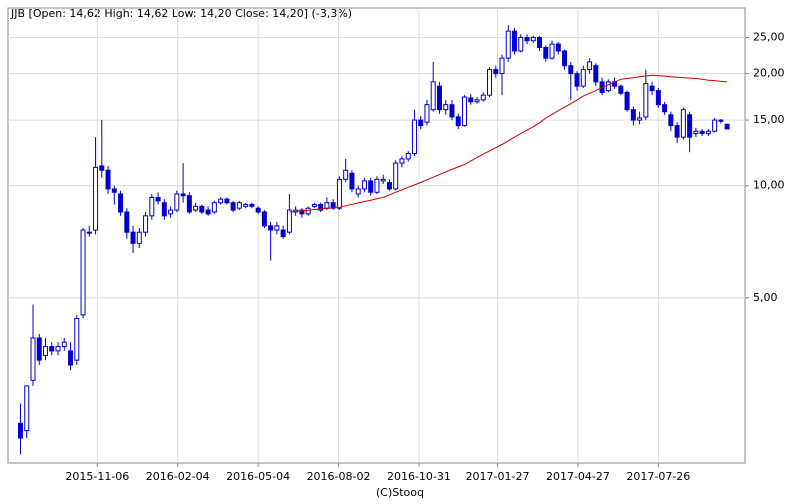 This screenshot has height=504, width=800. Describe the element at coordinates (765, 297) in the screenshot. I see `y-tick-label: 5,00` at that location.